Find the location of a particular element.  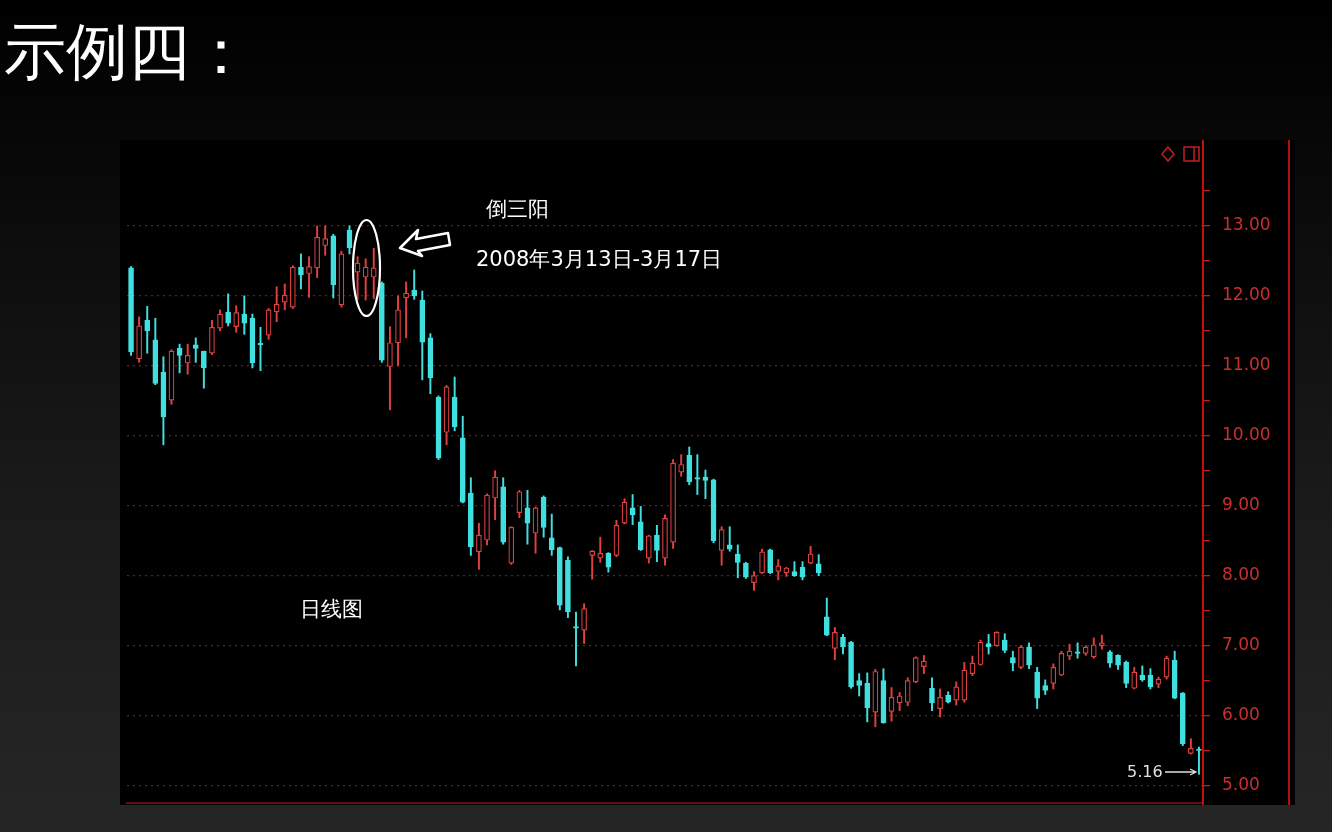

y-tick-label: 13.00 is located at coordinates (1246, 224).